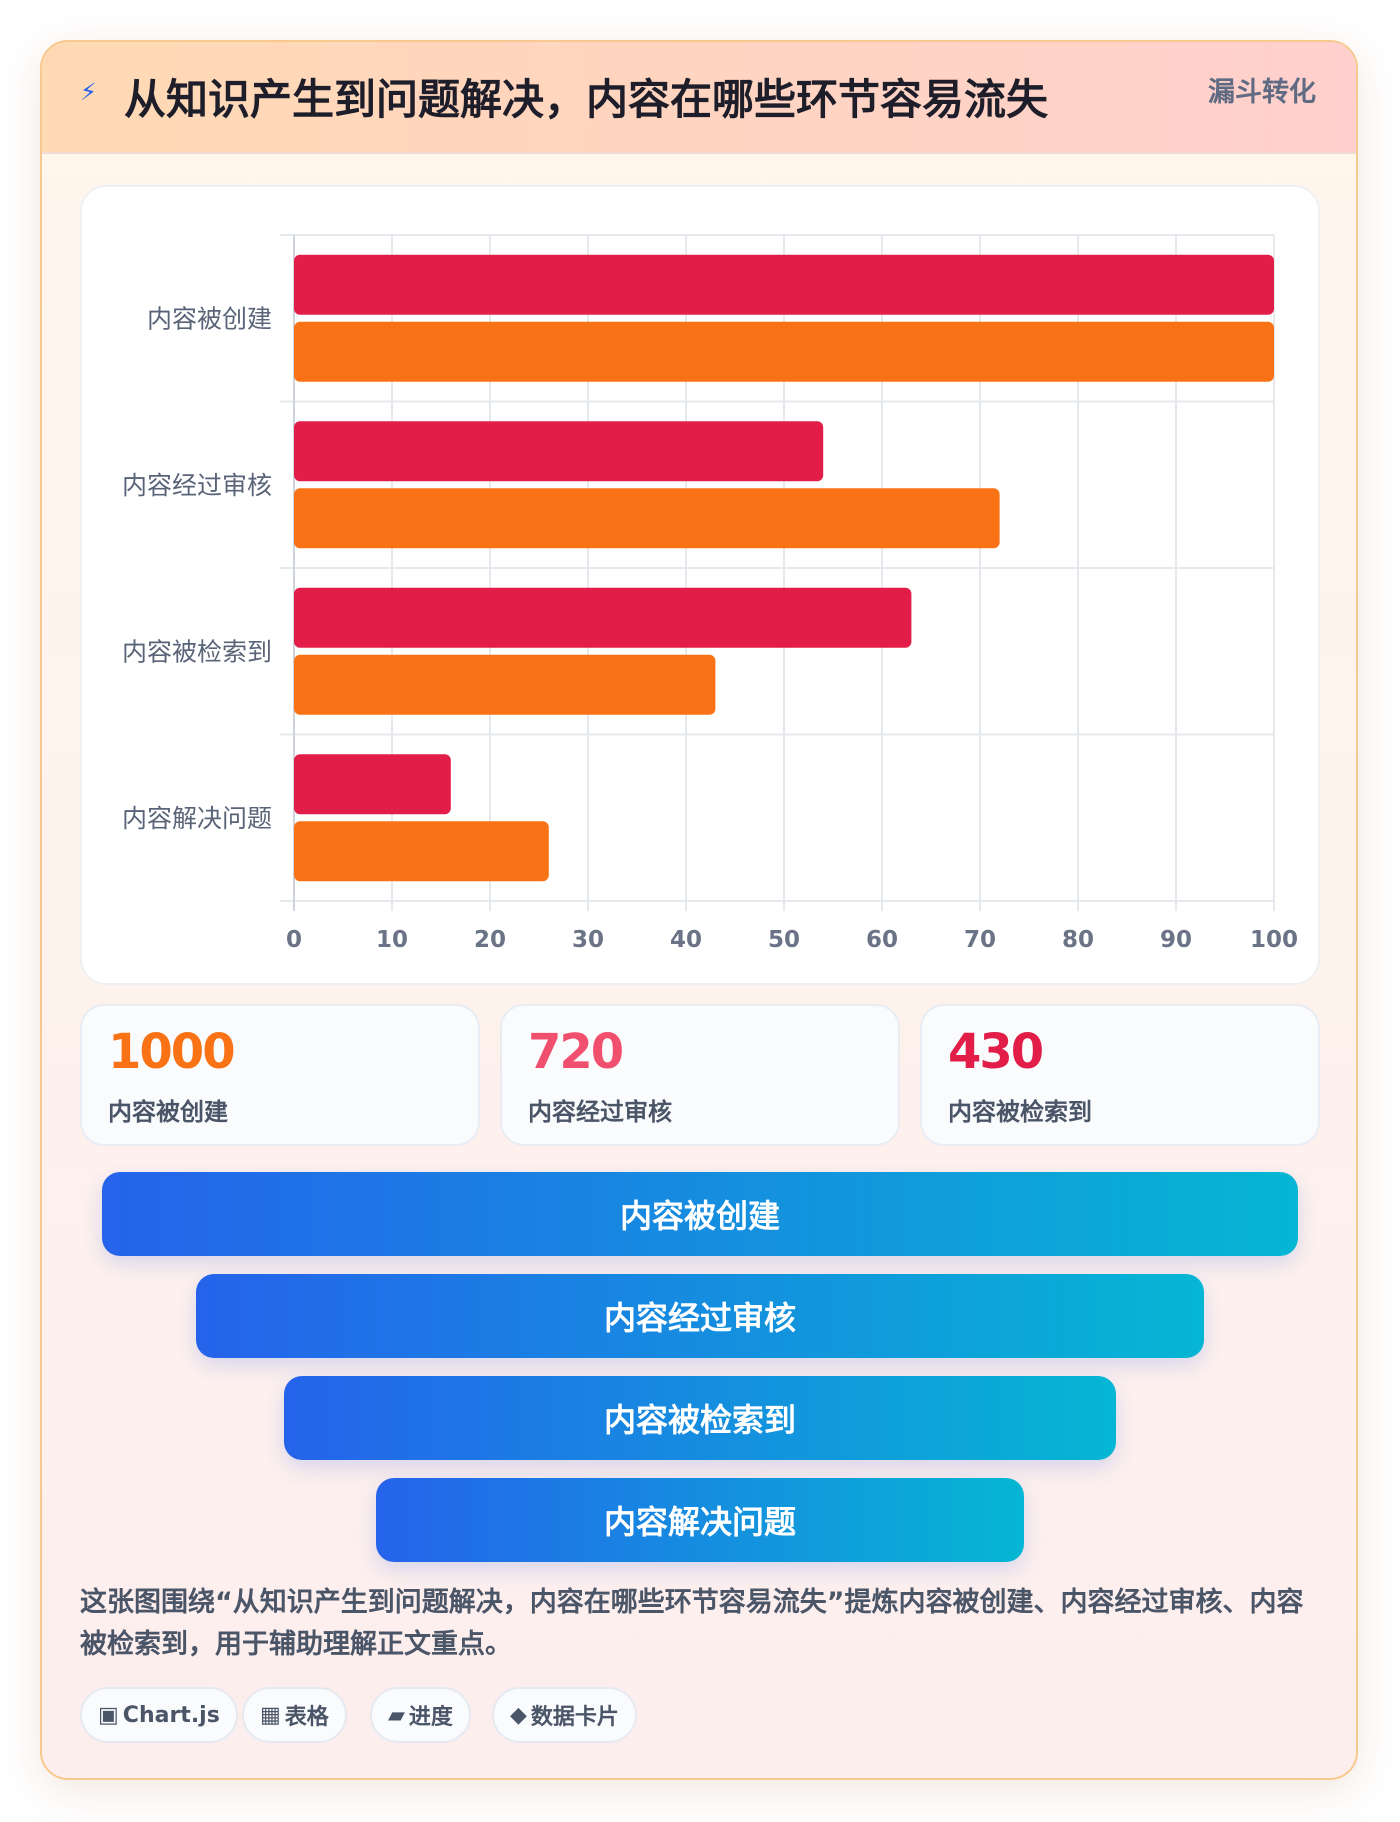  What do you see at coordinates (1120, 1075) in the screenshot?
I see `stat-card-retrieved: 430 内容被检索到` at bounding box center [1120, 1075].